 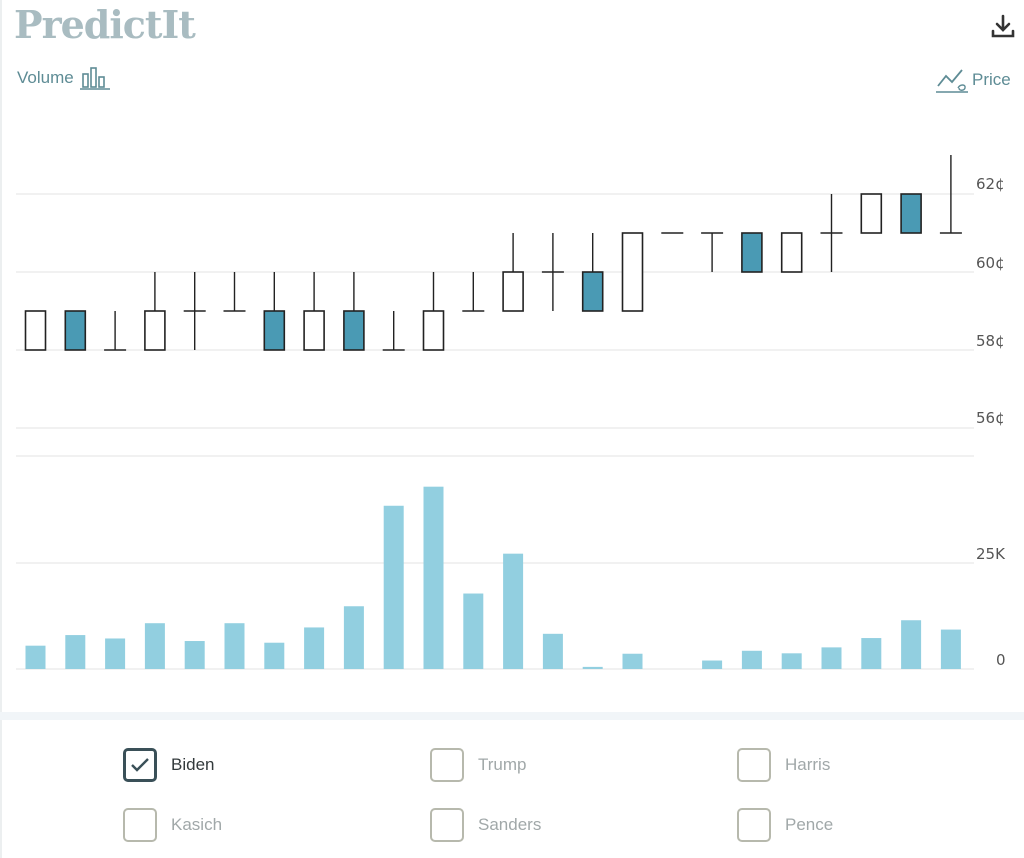 I want to click on left-border, so click(x=1, y=429).